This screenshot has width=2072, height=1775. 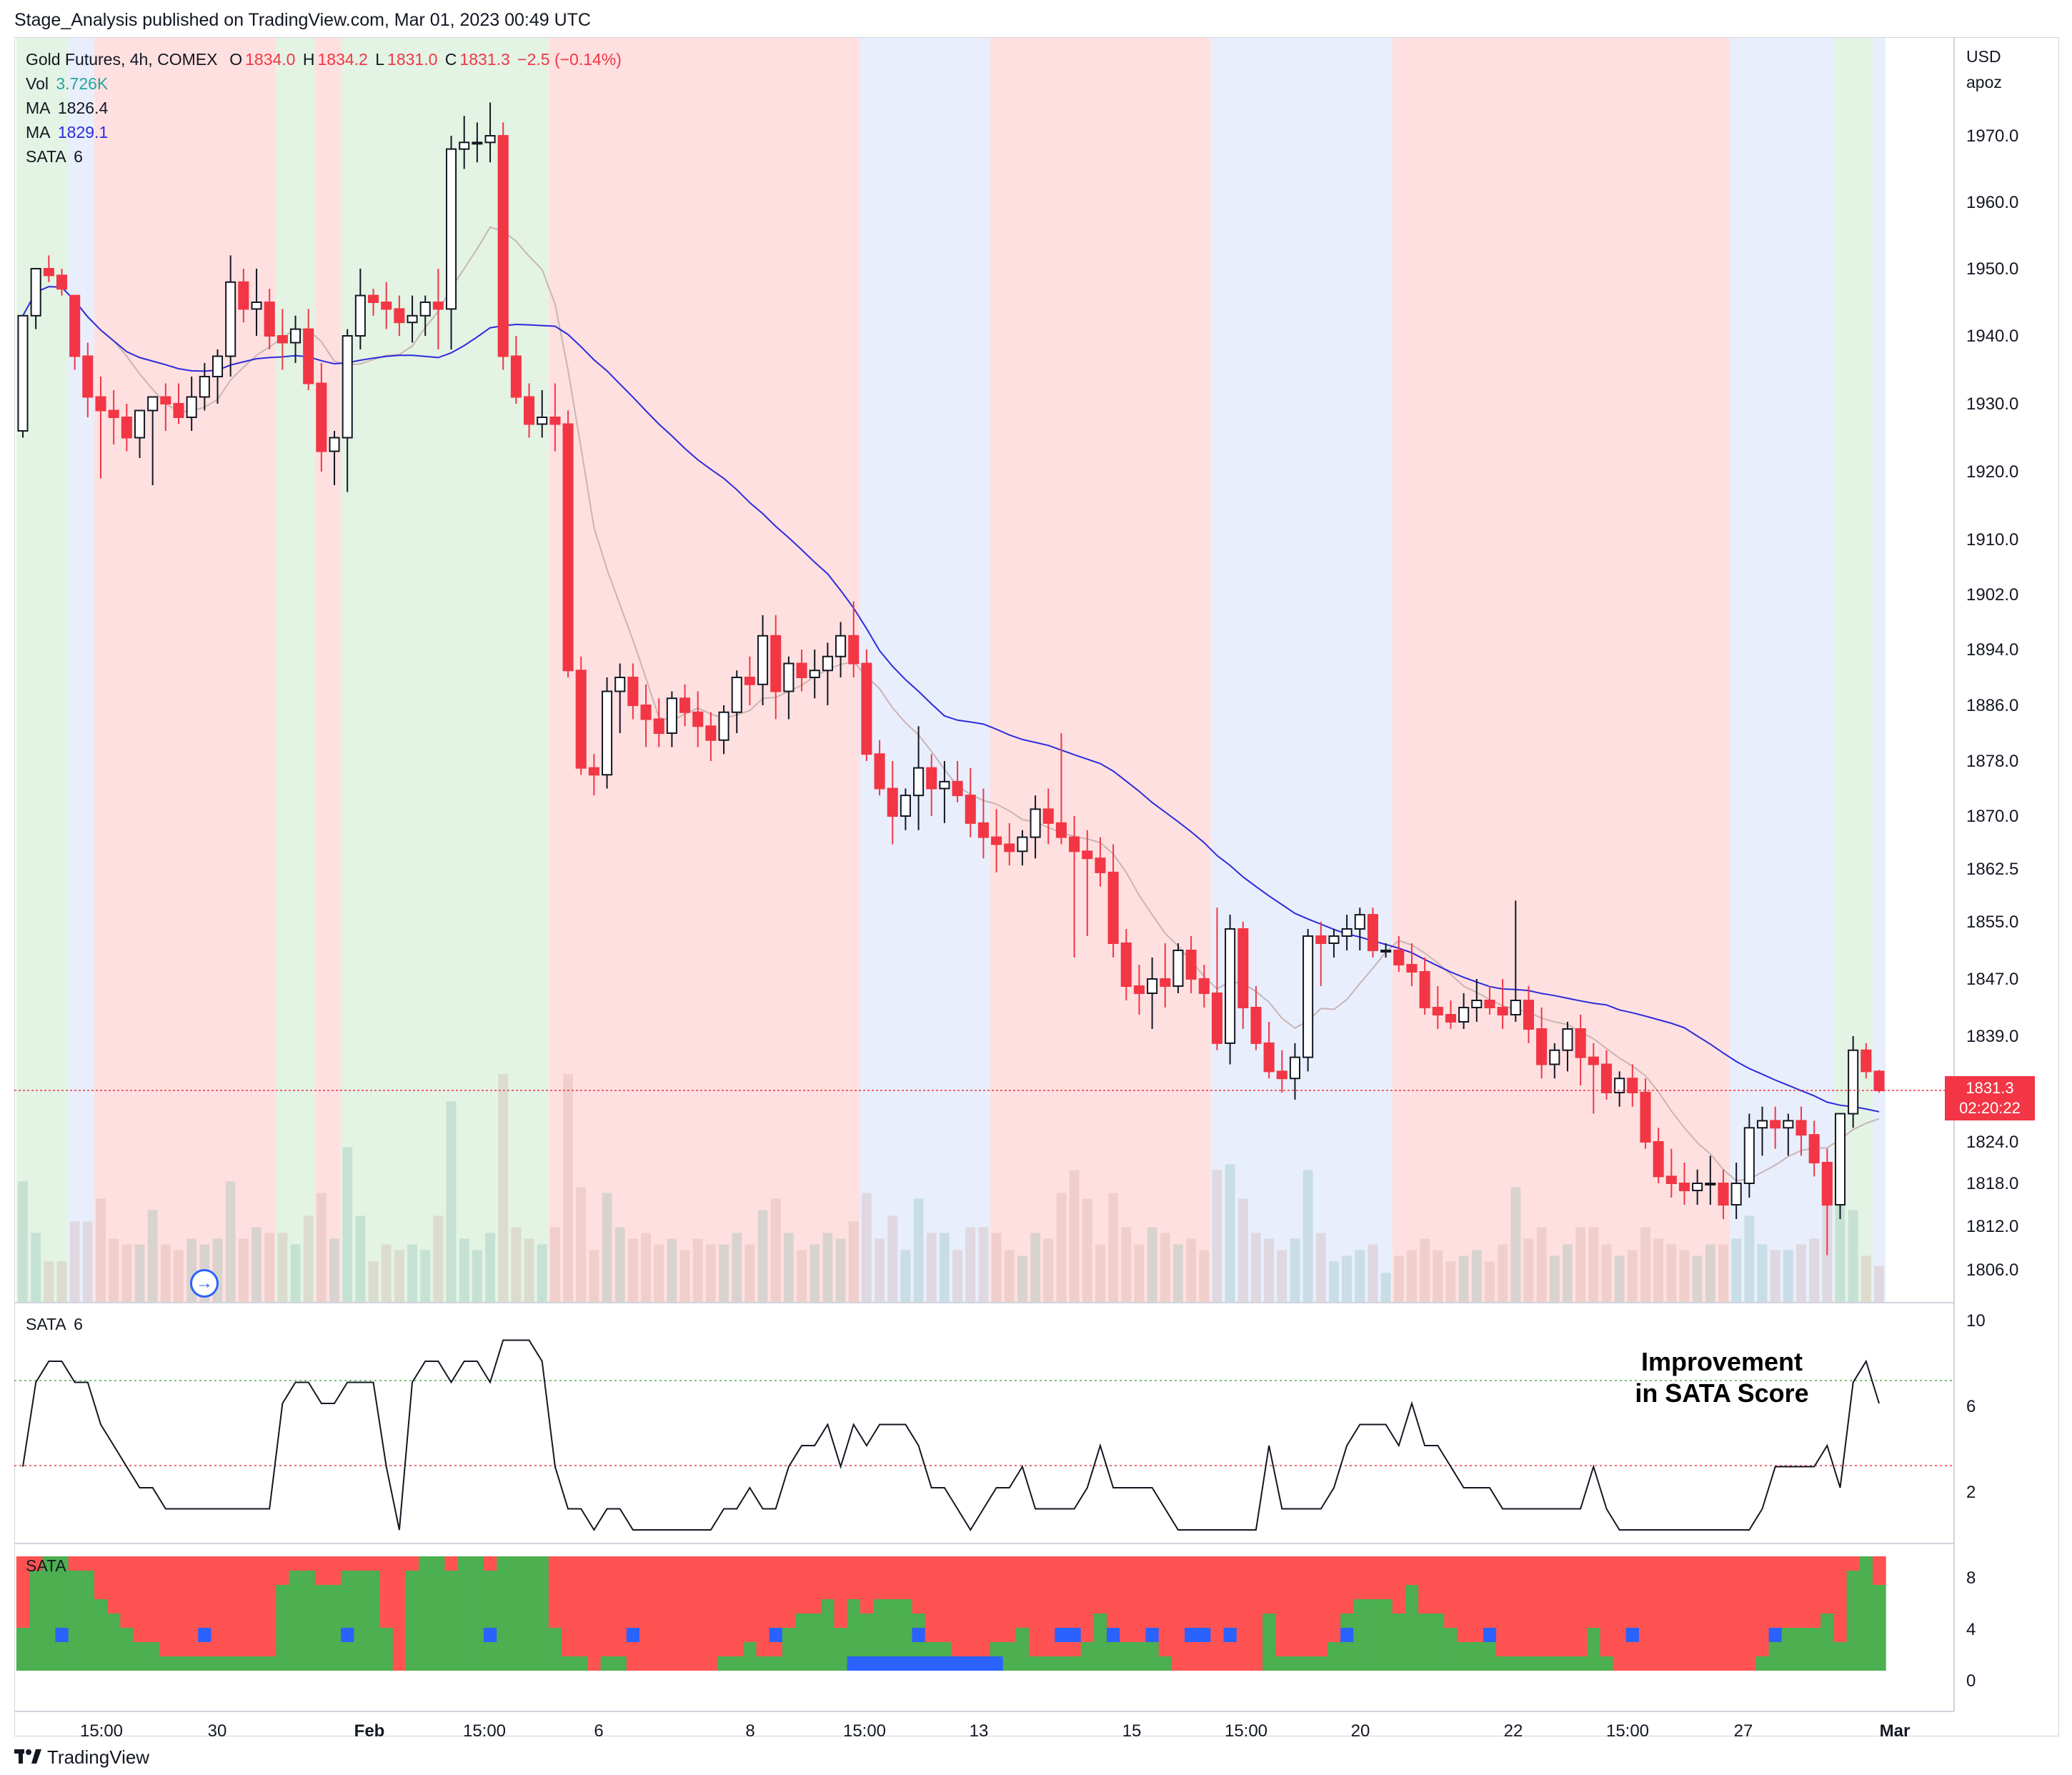 I want to click on go-to-realtime-button: →, so click(x=205, y=1283).